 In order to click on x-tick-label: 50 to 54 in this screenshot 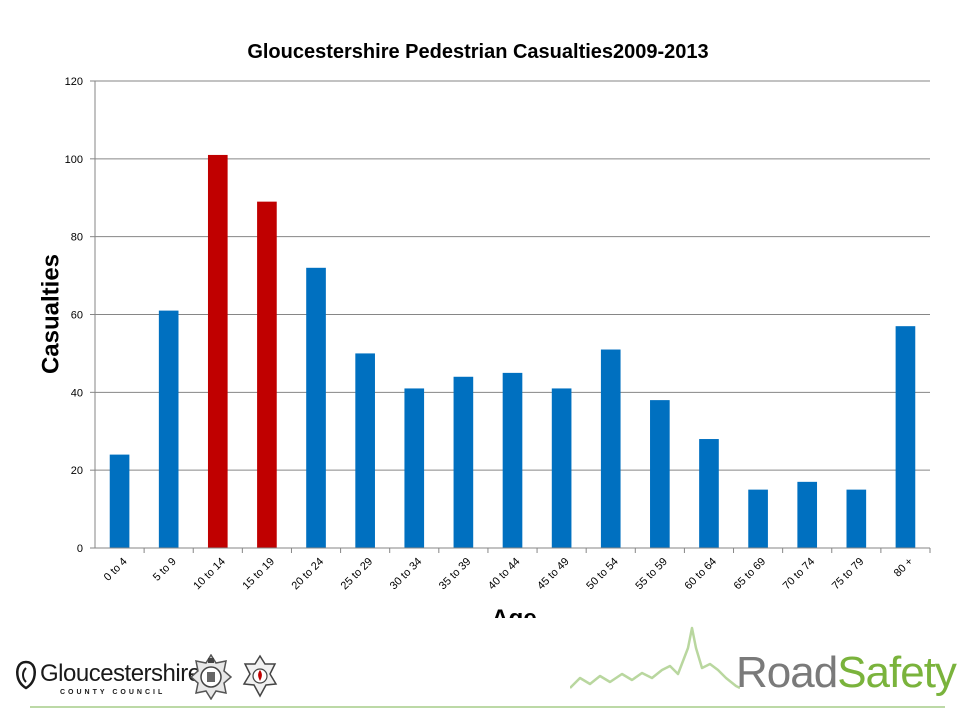, I will do `click(602, 574)`.